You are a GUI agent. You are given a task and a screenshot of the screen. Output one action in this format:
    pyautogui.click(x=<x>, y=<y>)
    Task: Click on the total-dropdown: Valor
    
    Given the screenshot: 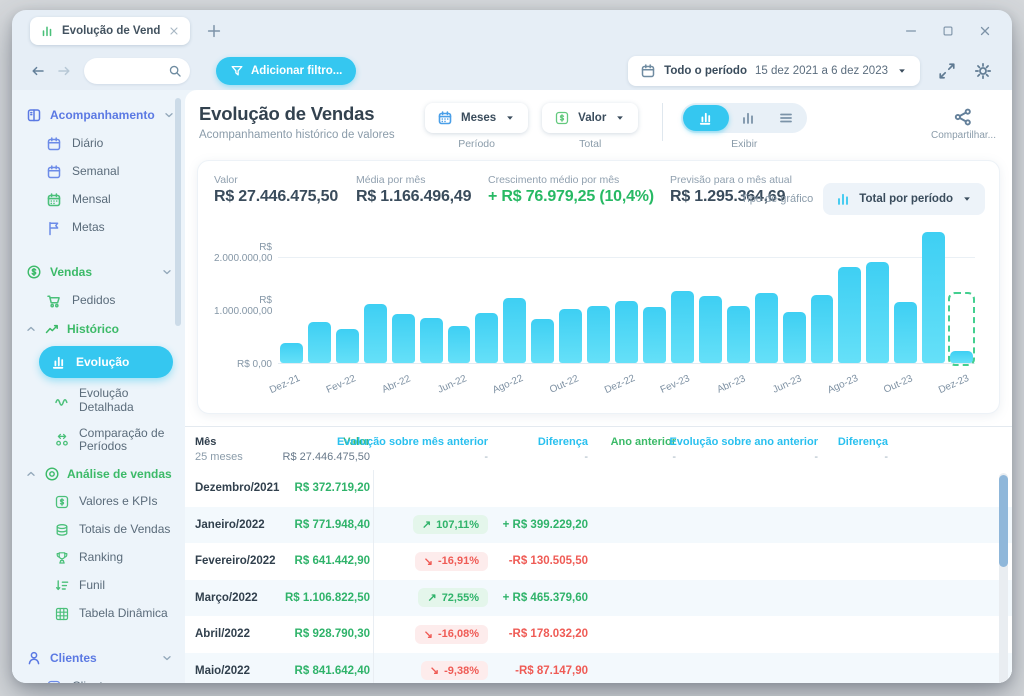 What is the action you would take?
    pyautogui.click(x=590, y=118)
    